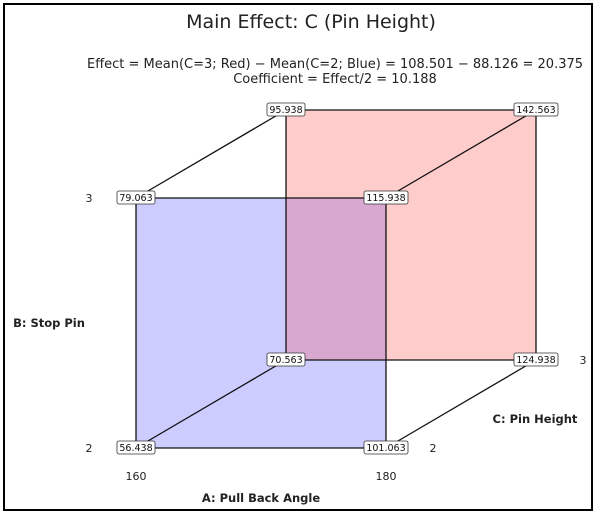 The width and height of the screenshot is (599, 517). I want to click on b-axis-high-tick: 3, so click(89, 198).